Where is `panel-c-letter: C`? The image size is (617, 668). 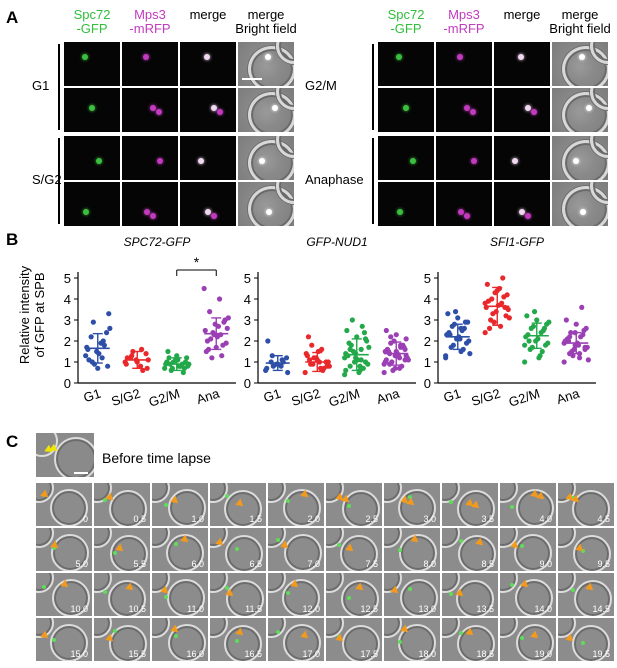
panel-c-letter: C is located at coordinates (12, 441).